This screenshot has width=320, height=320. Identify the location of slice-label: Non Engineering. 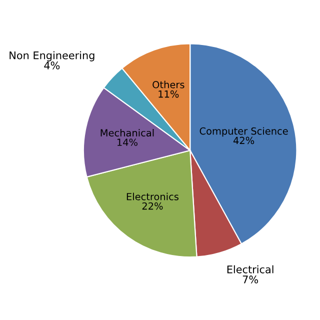
(52, 56).